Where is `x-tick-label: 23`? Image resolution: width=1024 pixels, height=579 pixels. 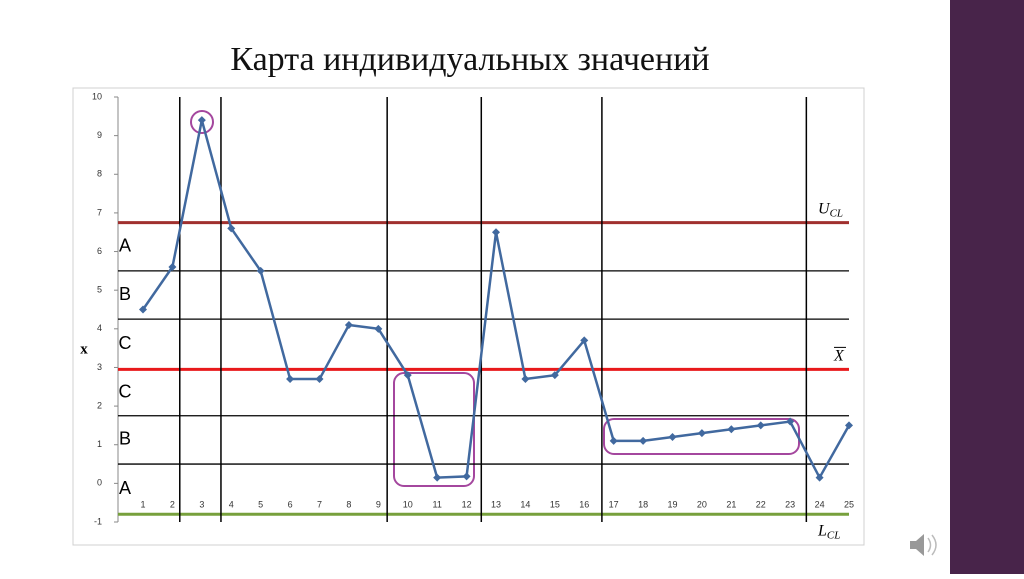 x-tick-label: 23 is located at coordinates (790, 504).